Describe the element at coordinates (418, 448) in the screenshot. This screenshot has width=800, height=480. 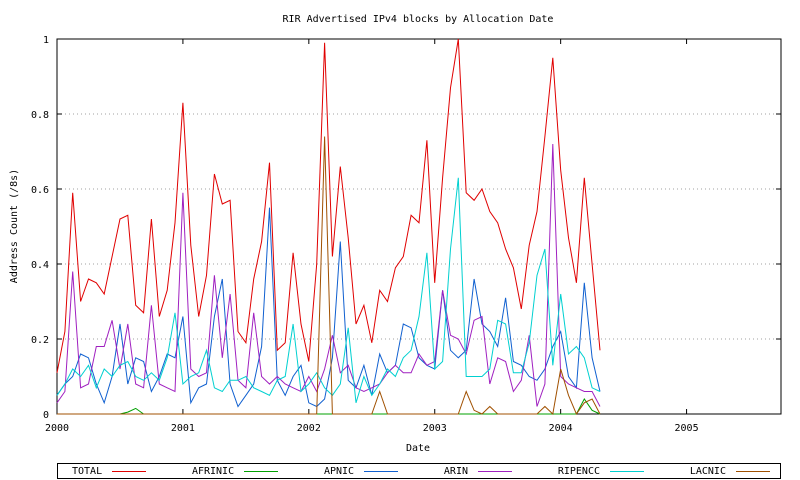
I see `x-axis-label: Date` at that location.